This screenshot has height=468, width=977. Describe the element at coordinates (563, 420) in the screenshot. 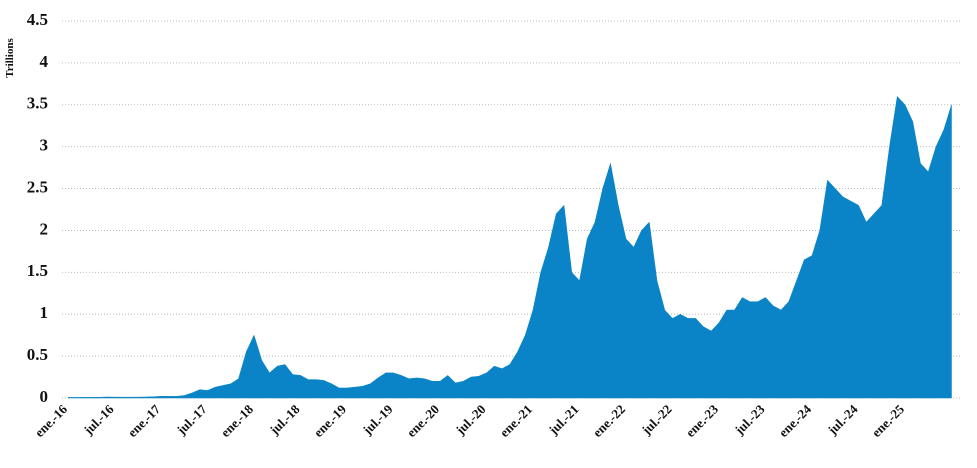

I see `x-tick-label: jul.-21` at that location.